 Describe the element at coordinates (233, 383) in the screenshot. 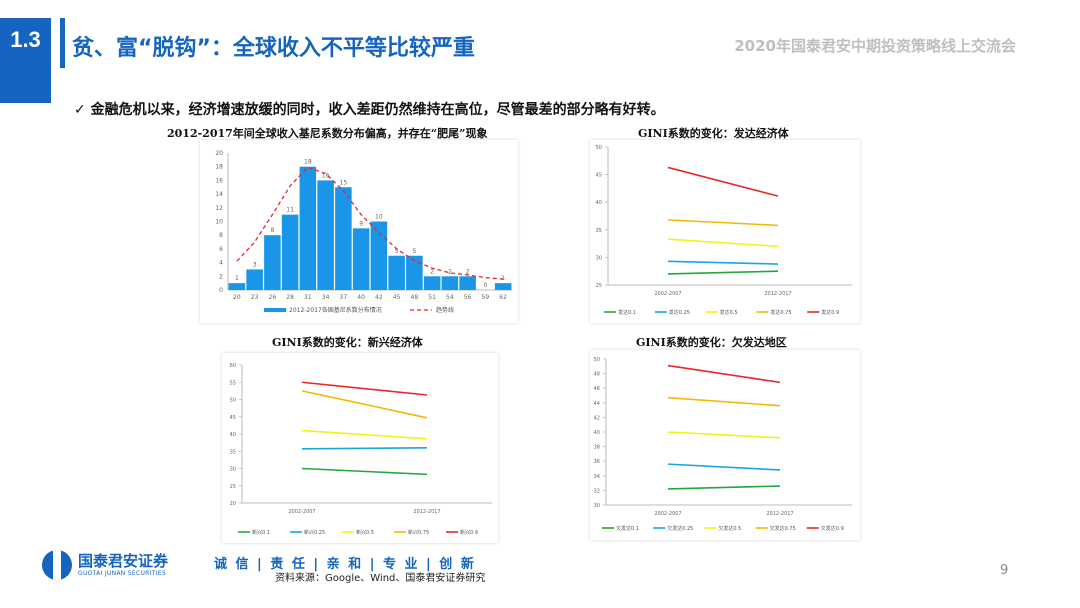

I see `y-tick-label: 55` at that location.